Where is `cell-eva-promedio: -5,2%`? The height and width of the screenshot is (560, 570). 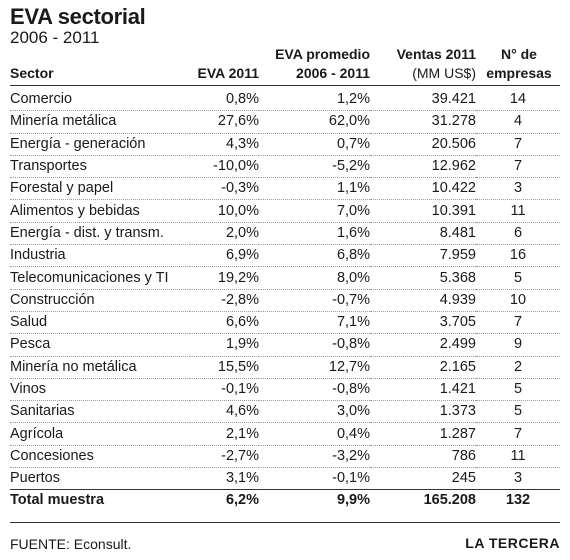 cell-eva-promedio: -5,2% is located at coordinates (314, 167).